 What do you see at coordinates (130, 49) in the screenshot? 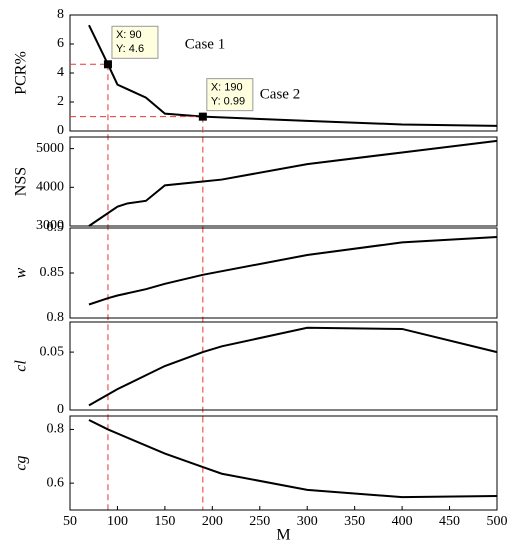
I see `datatip-y: Y: 4.6` at bounding box center [130, 49].